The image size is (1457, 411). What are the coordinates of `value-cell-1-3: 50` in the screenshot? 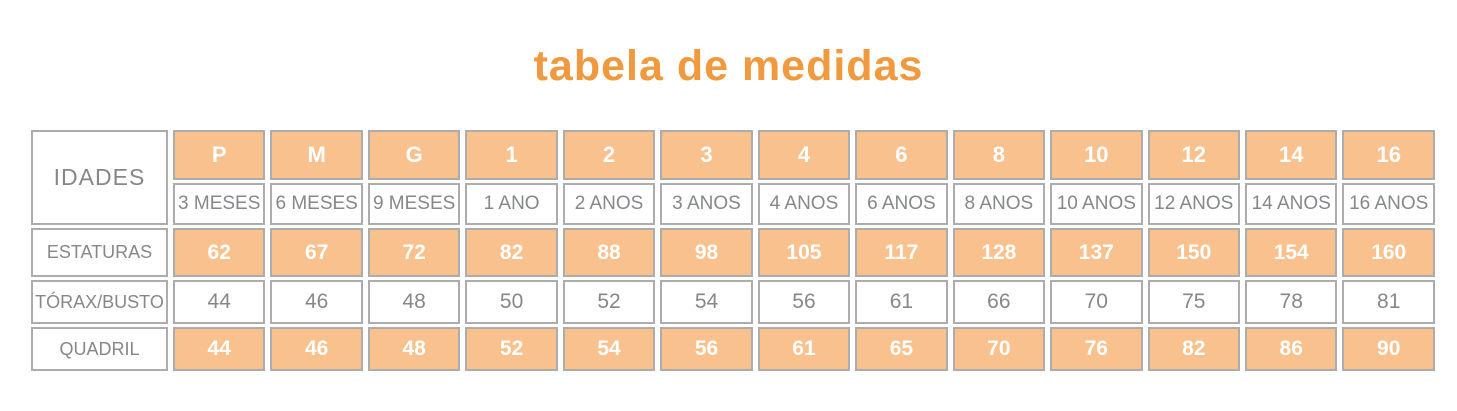 It's located at (511, 302).